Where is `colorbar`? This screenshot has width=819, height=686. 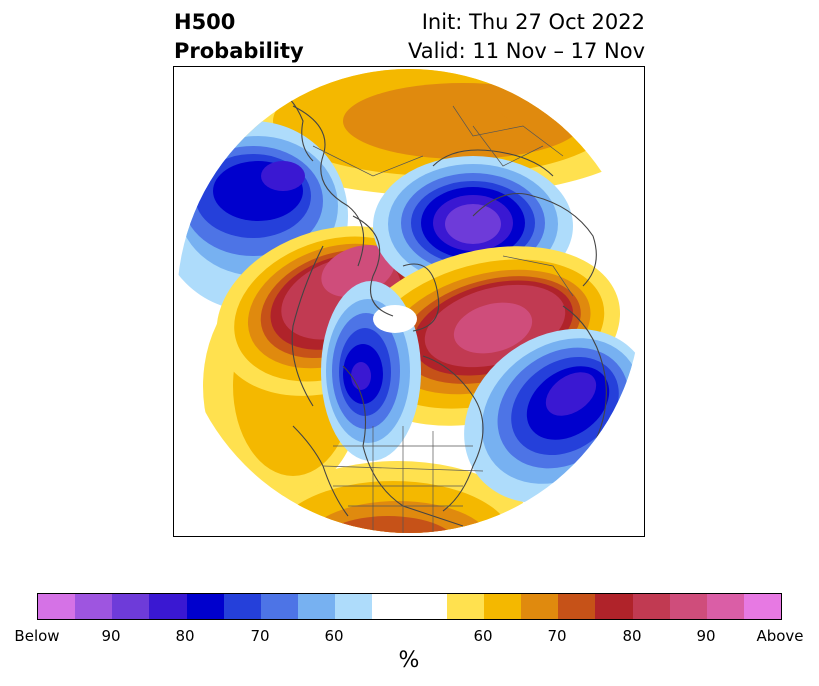
colorbar is located at coordinates (409, 606).